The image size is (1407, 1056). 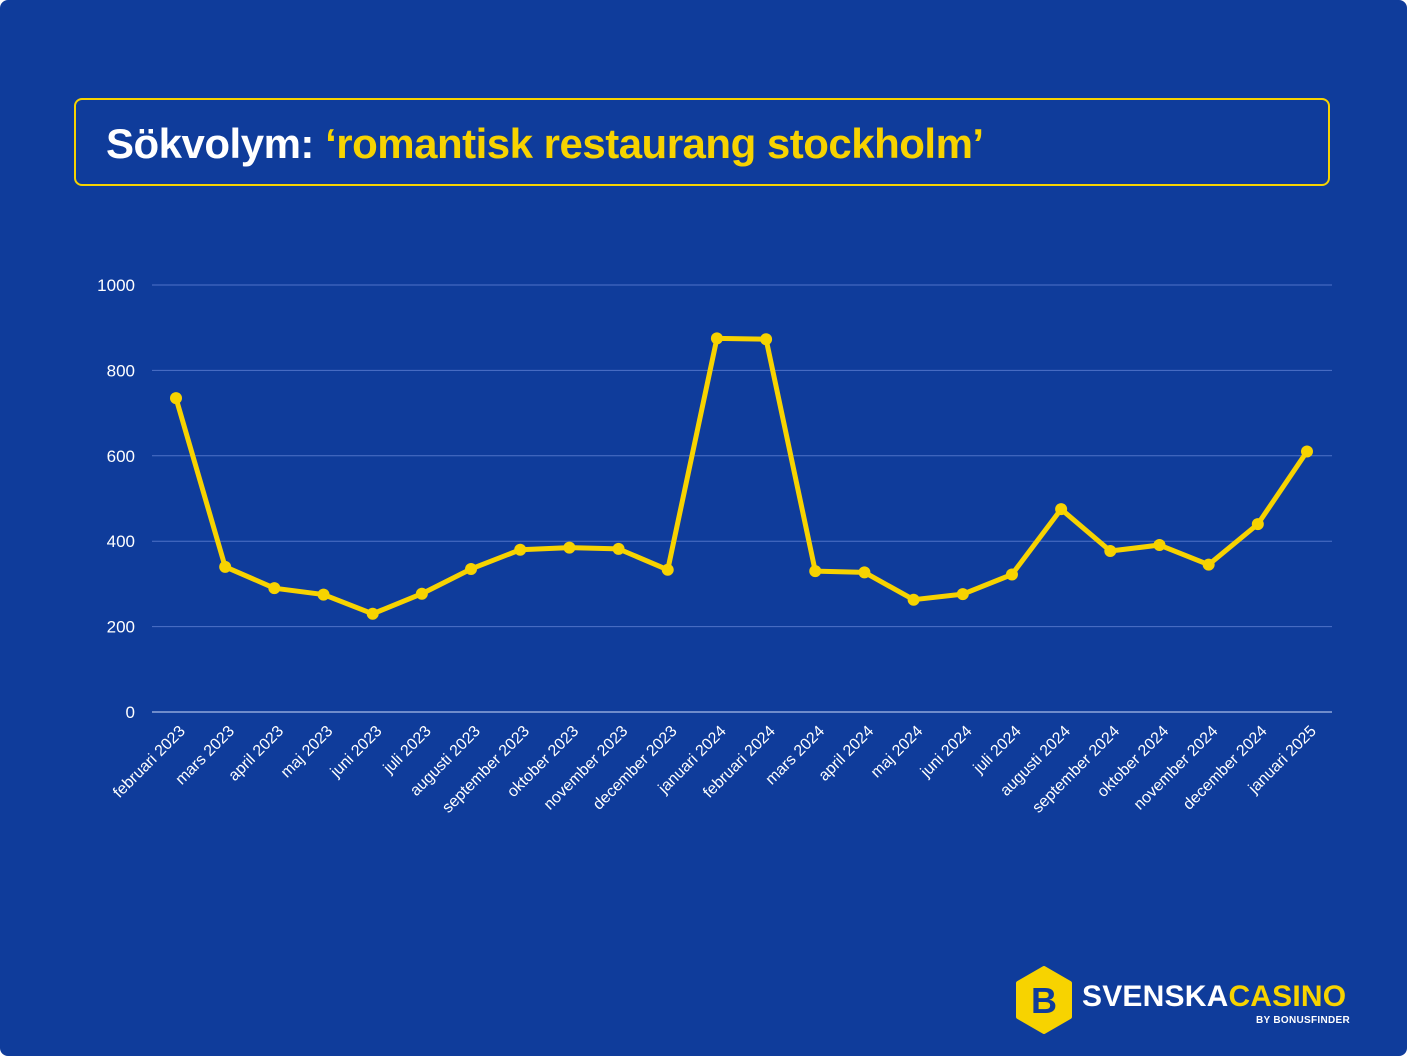 I want to click on x-tick-label: maj 2024, so click(x=897, y=752).